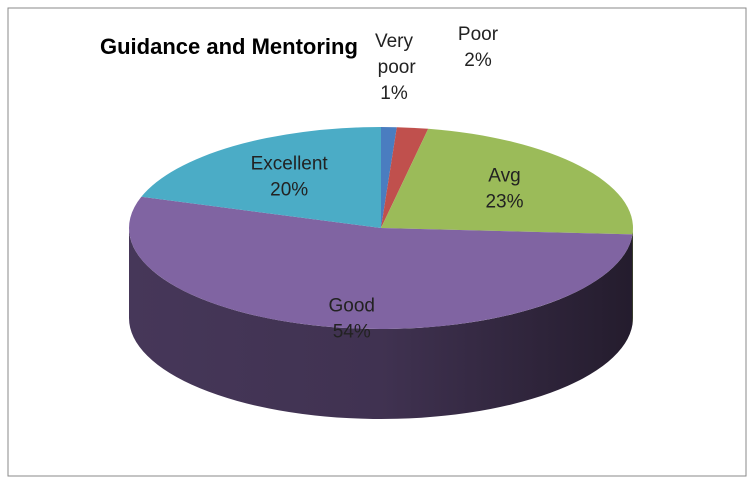 The height and width of the screenshot is (477, 747). I want to click on slice-label: Excellent, so click(290, 163).